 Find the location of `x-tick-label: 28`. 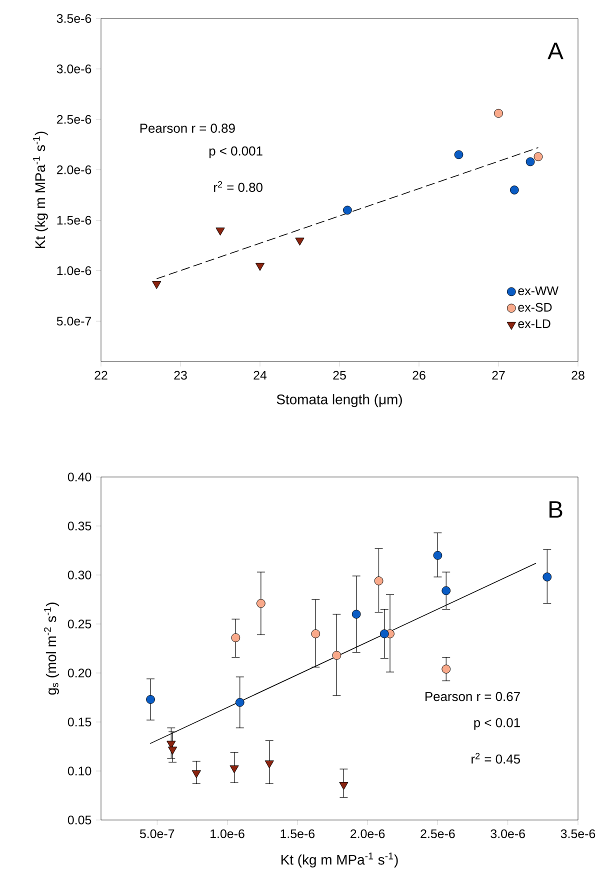

x-tick-label: 28 is located at coordinates (578, 375).